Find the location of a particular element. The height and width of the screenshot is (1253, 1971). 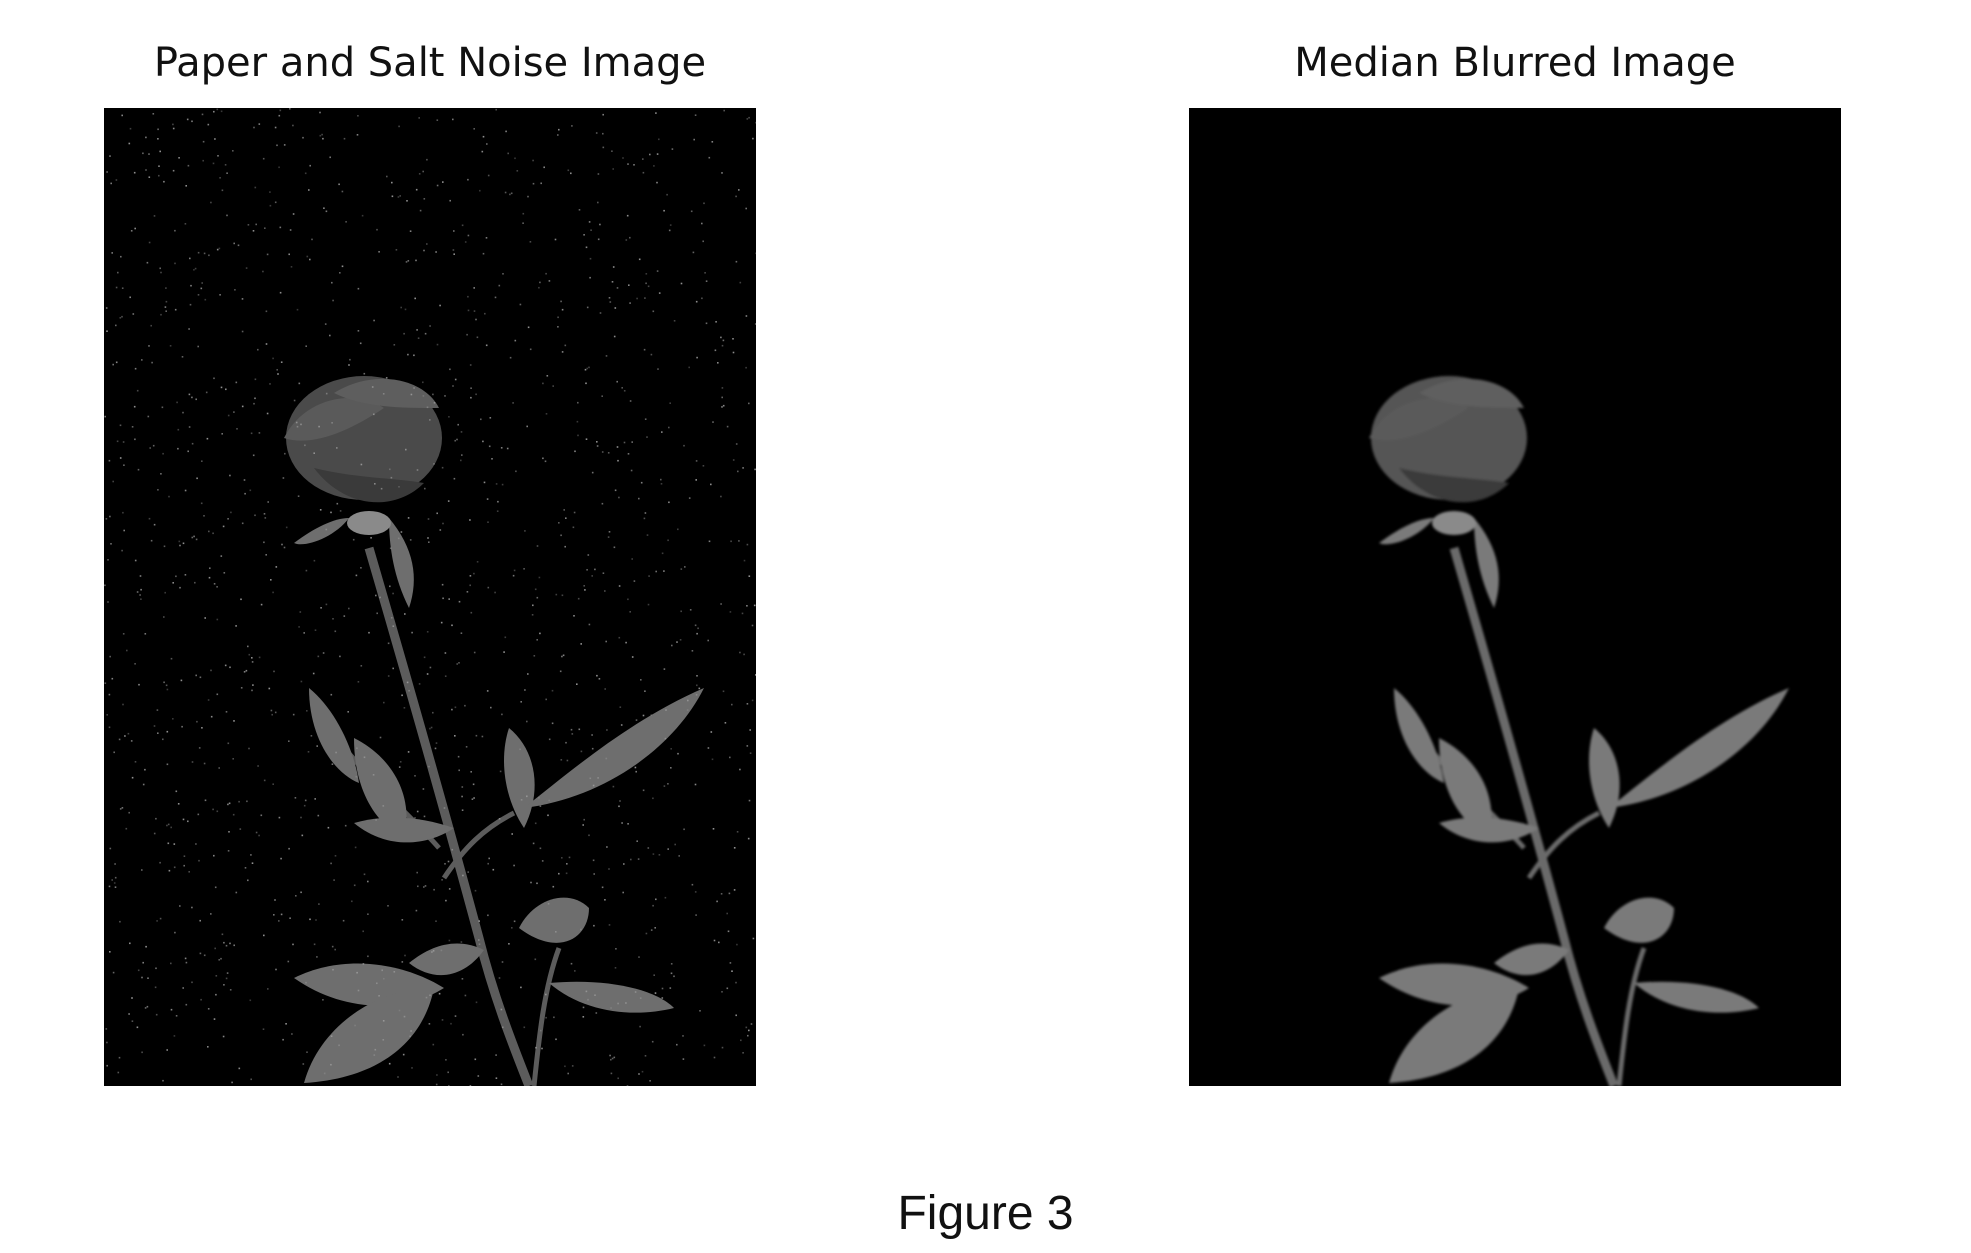

figure-caption: Figure 3 is located at coordinates (985, 1213).